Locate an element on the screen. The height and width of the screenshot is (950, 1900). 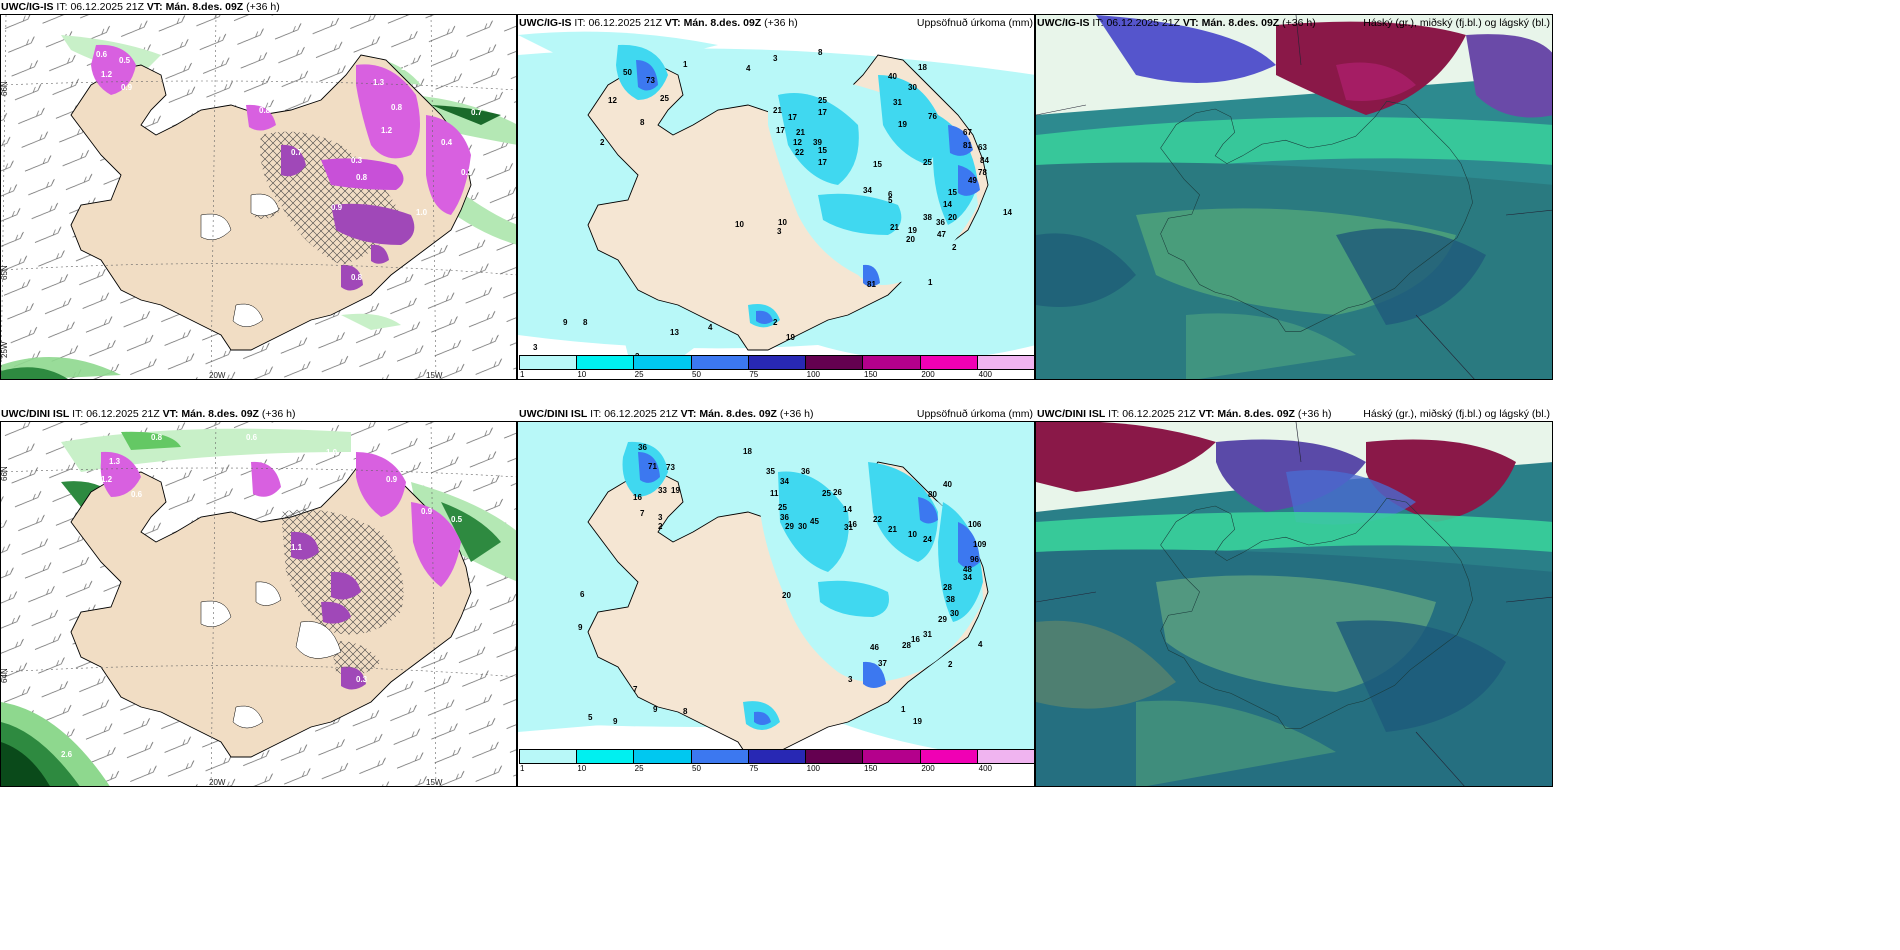
map-value-label: 109 is located at coordinates (980, 544).